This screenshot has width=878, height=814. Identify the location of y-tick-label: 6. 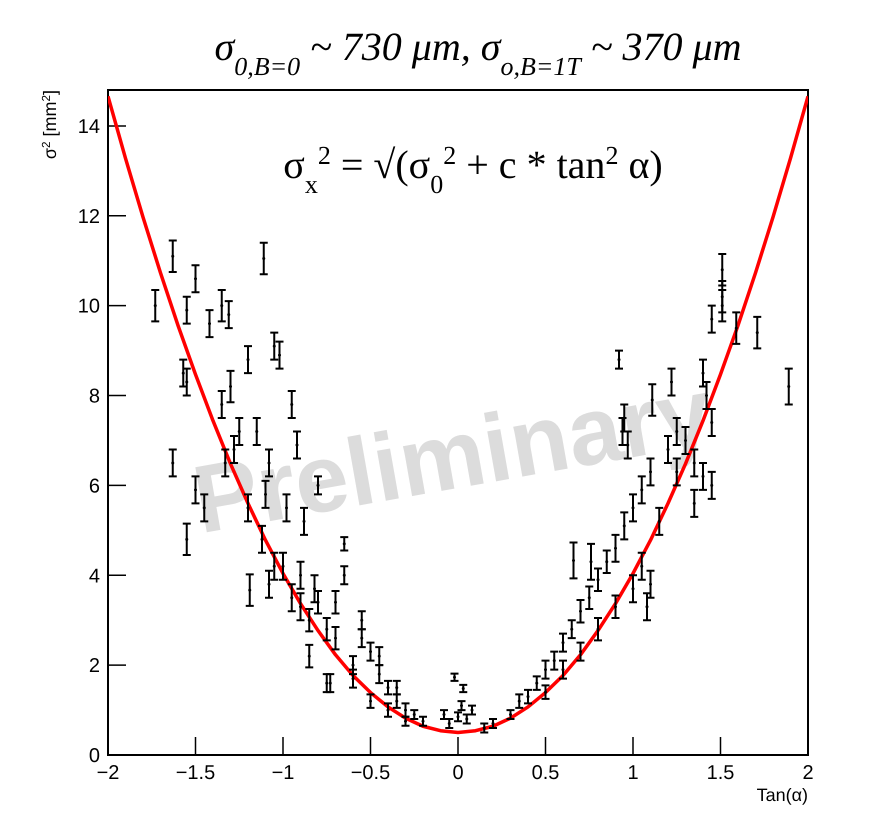
(94, 486).